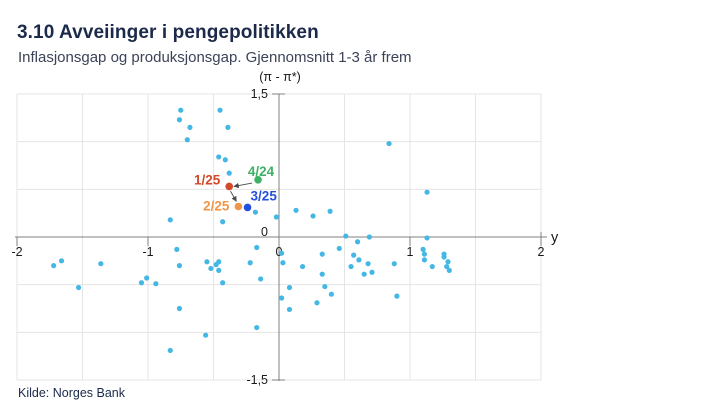 Image resolution: width=722 pixels, height=412 pixels. I want to click on highlight-label-4-24: 4/24, so click(261, 171).